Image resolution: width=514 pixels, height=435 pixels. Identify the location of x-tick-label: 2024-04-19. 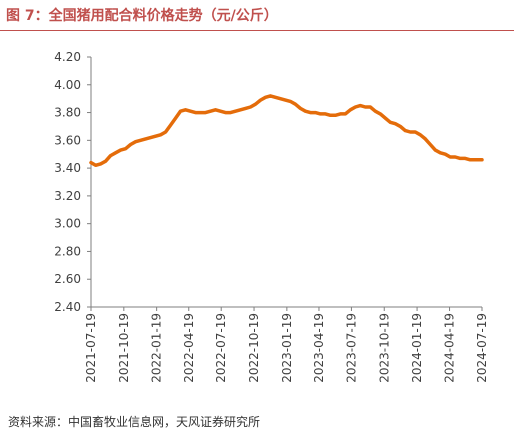
(450, 348).